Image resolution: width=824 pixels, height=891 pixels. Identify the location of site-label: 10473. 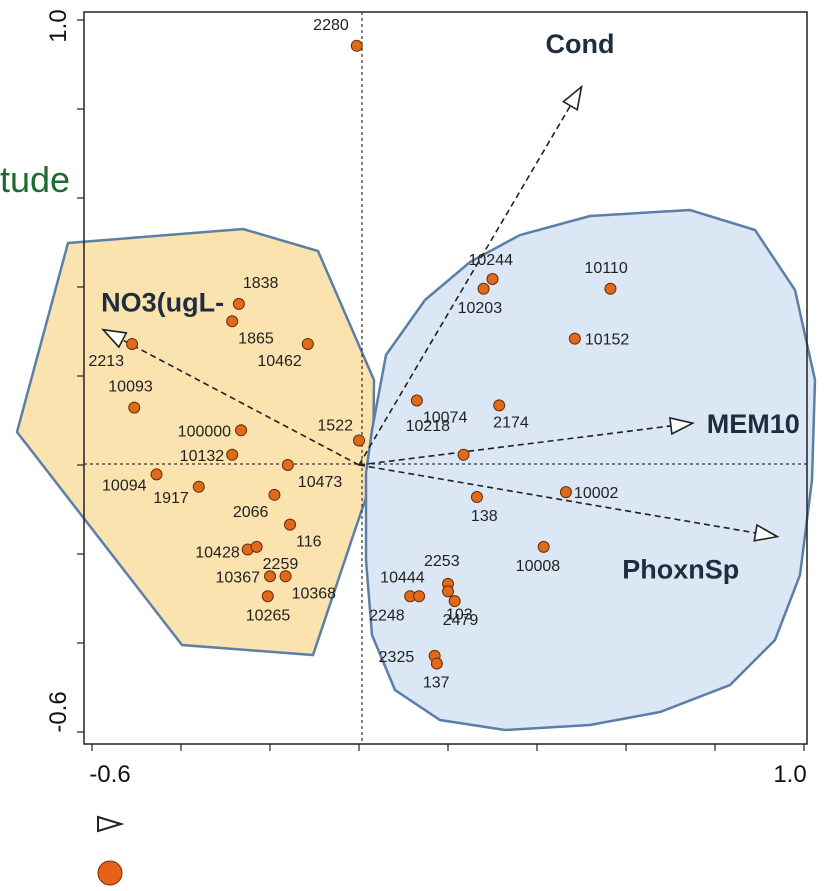
(320, 482).